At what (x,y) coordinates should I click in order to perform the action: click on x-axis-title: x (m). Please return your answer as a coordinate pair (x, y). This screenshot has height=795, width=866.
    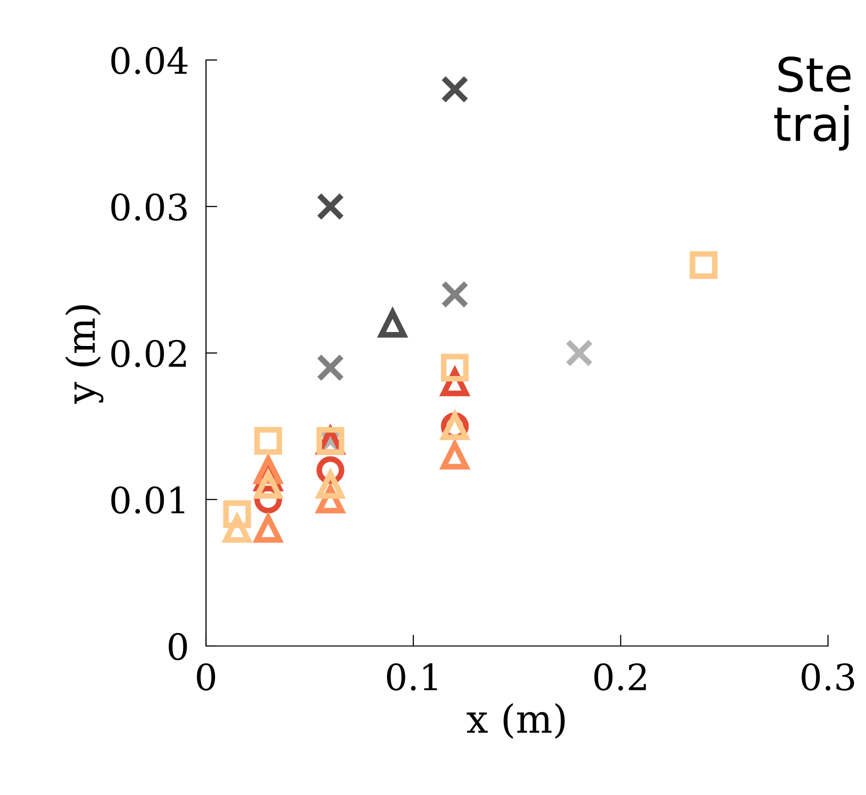
    Looking at the image, I should click on (515, 721).